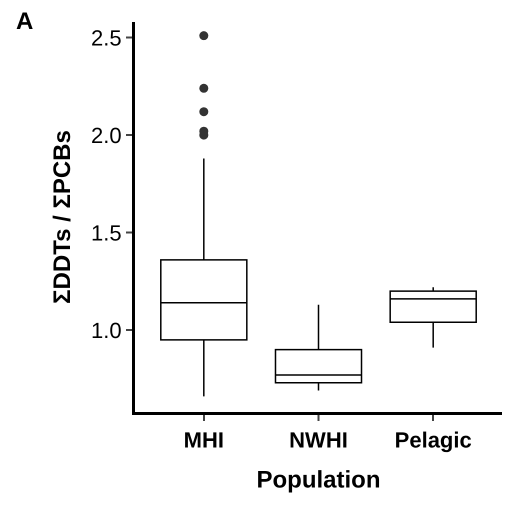 Image resolution: width=512 pixels, height=512 pixels. Describe the element at coordinates (204, 439) in the screenshot. I see `x-tick-label: MHI` at that location.